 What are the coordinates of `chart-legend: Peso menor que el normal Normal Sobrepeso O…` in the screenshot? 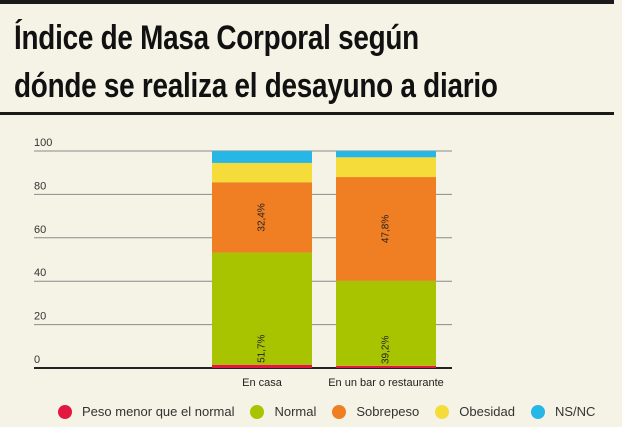 It's located at (334, 411).